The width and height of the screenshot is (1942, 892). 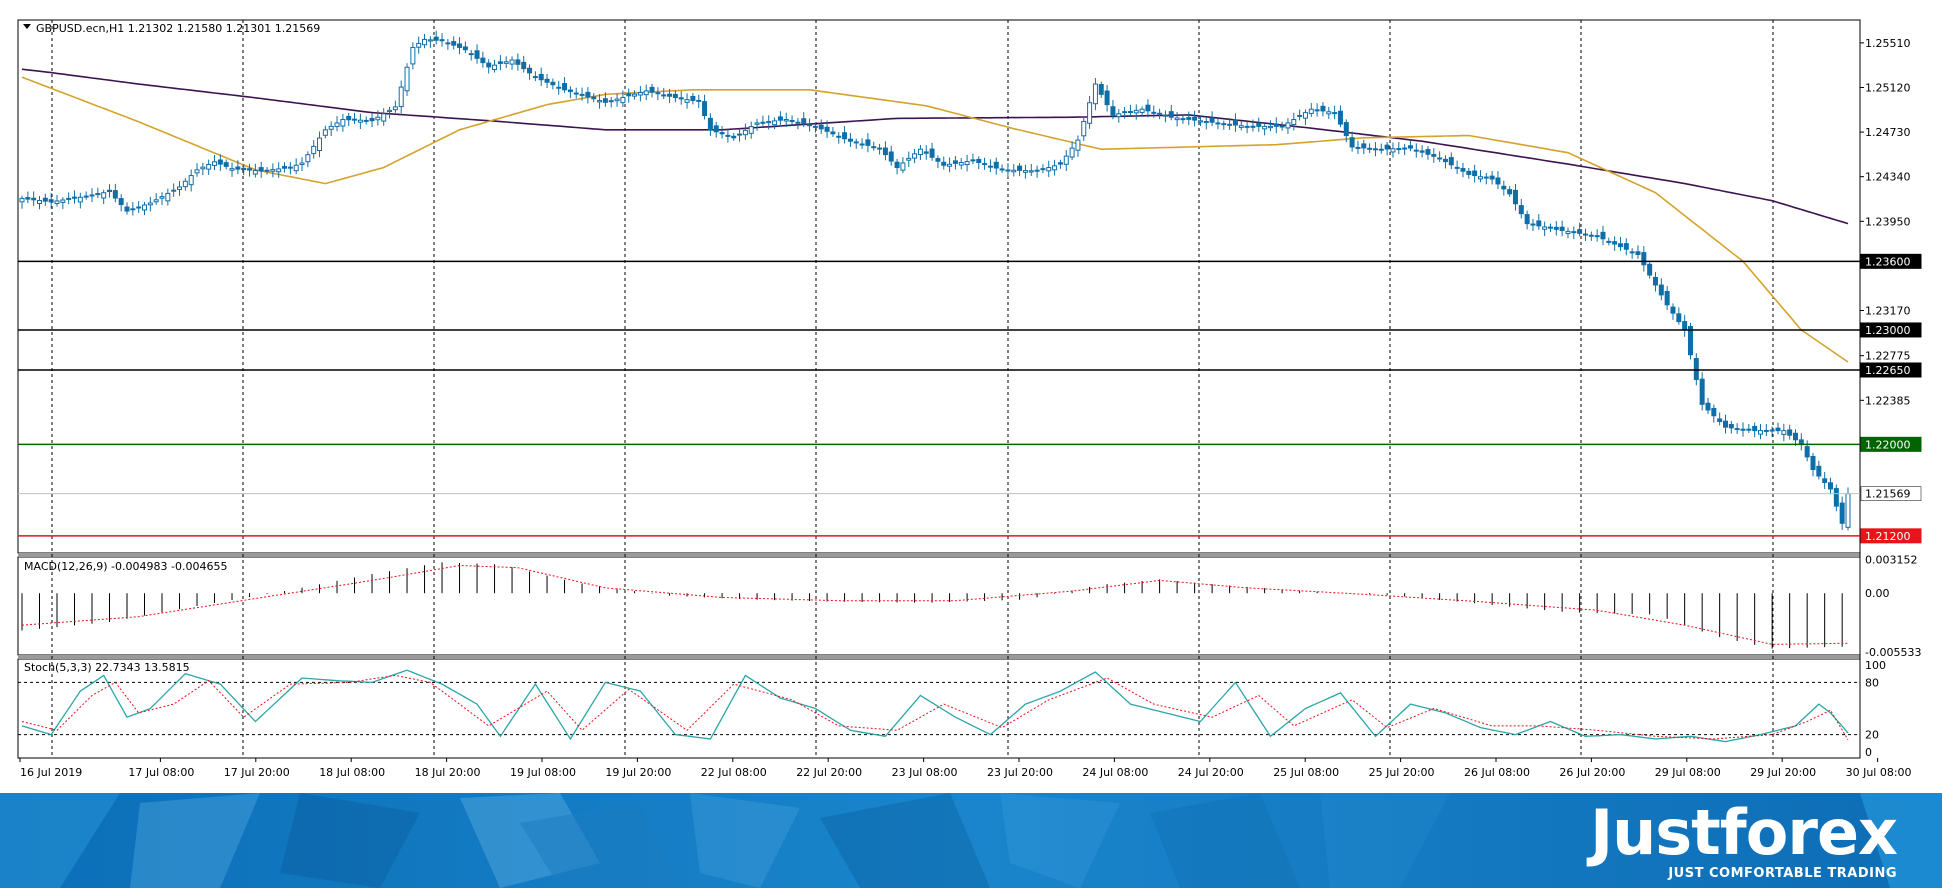 I want to click on macd-tick-label: -0.005533, so click(x=1893, y=652).